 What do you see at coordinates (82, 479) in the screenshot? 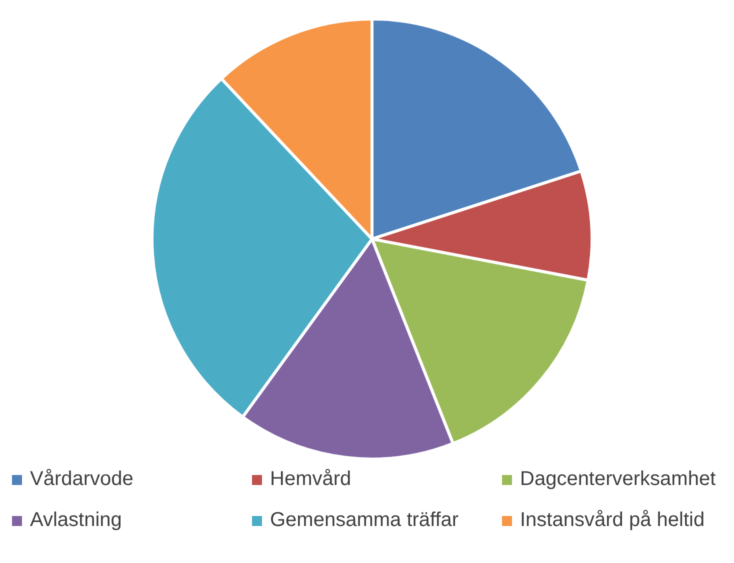
I see `legend-label: Vårdarvode` at bounding box center [82, 479].